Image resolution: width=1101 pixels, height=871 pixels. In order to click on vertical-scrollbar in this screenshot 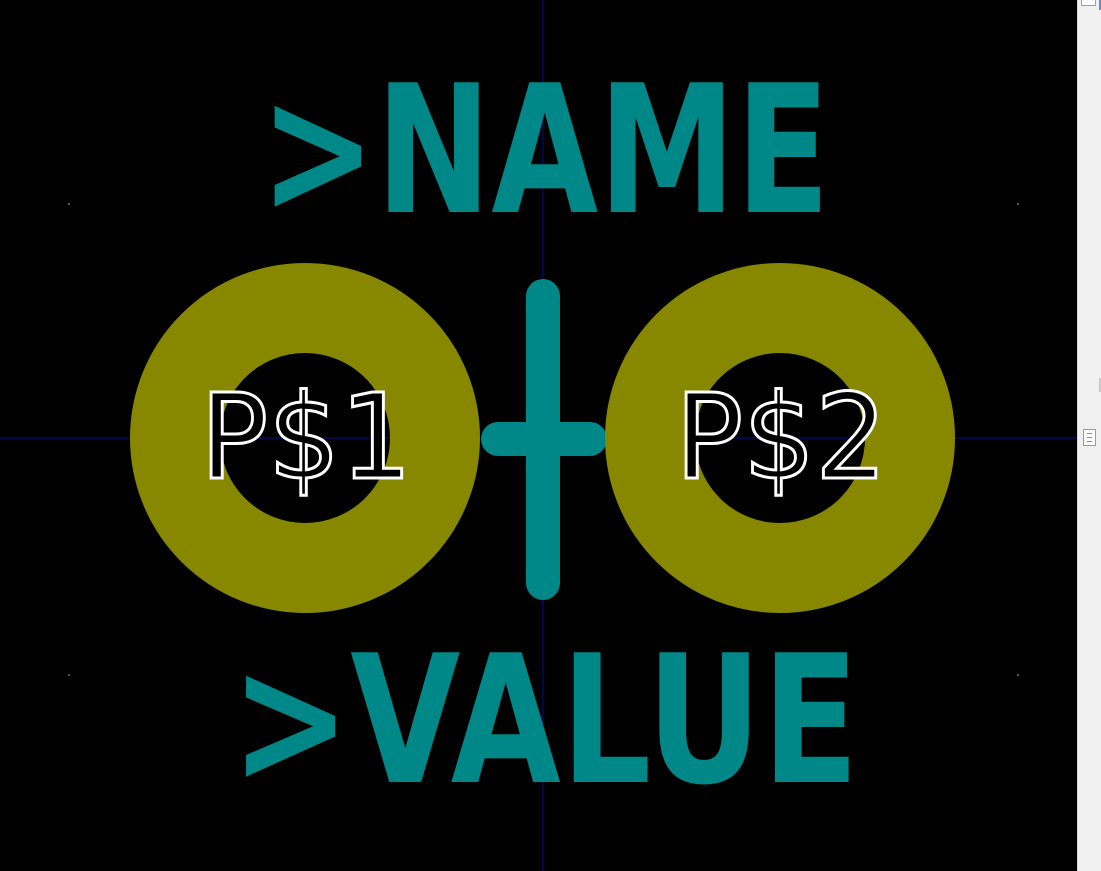, I will do `click(1089, 435)`.